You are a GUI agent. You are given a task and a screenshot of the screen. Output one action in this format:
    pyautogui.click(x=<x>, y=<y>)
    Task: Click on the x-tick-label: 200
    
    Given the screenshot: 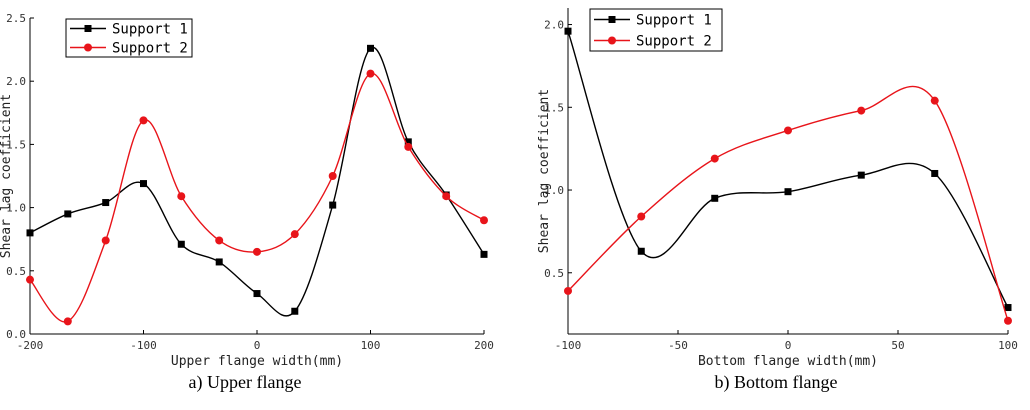 What is the action you would take?
    pyautogui.click(x=484, y=345)
    